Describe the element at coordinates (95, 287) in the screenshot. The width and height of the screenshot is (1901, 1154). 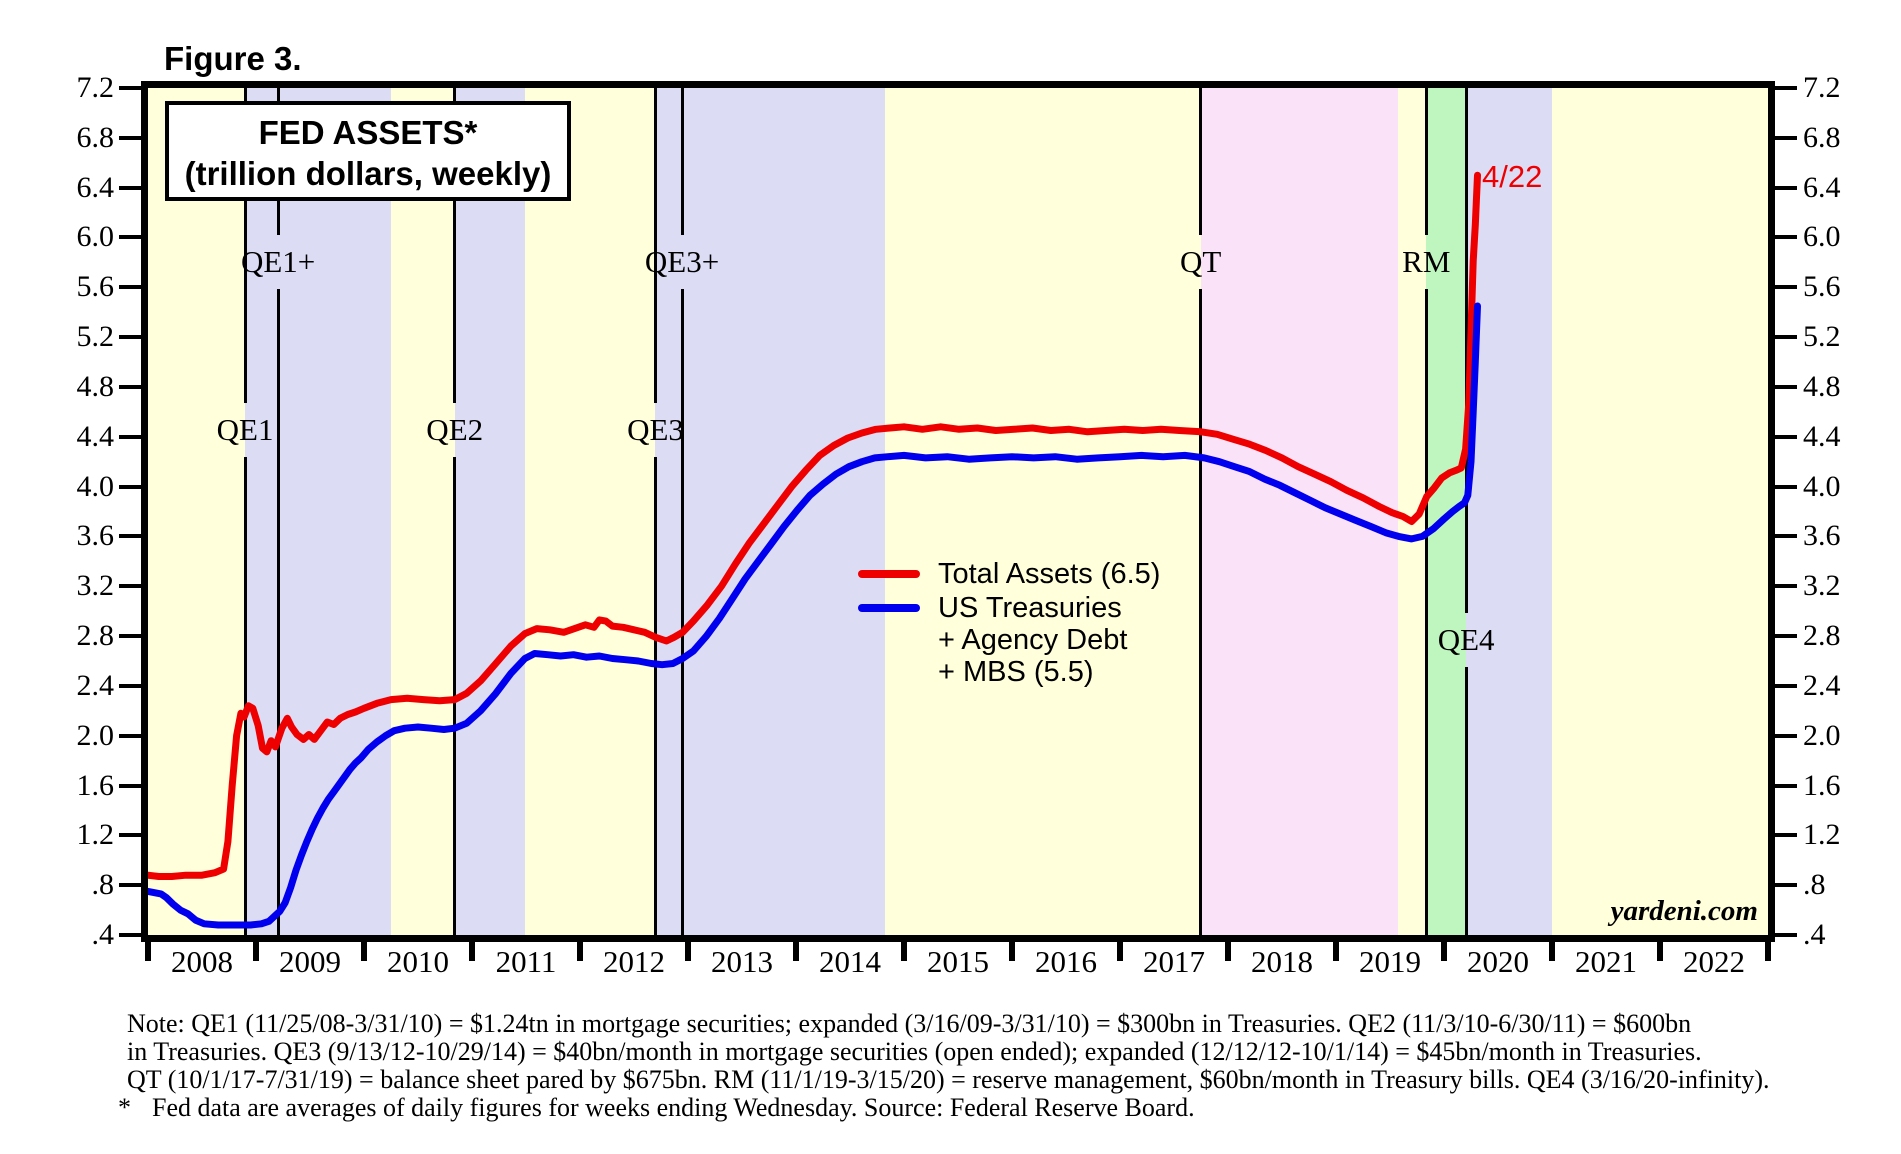
I see `y-tick-label-left: 5.6` at that location.